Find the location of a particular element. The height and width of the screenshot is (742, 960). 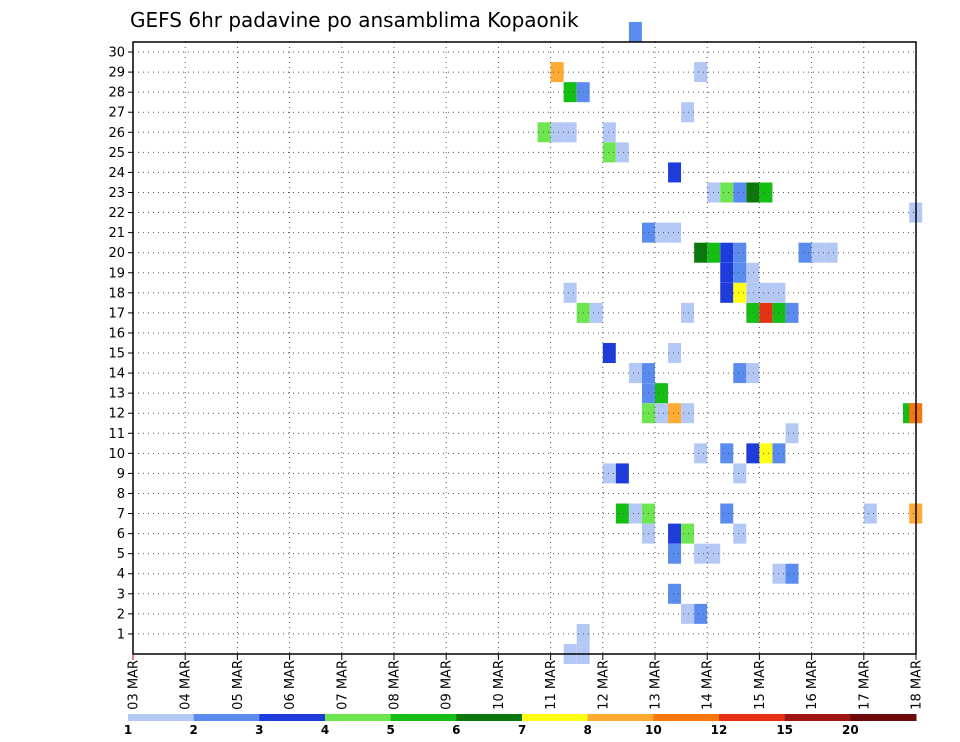

y-tick-label: 15 is located at coordinates (116, 354).